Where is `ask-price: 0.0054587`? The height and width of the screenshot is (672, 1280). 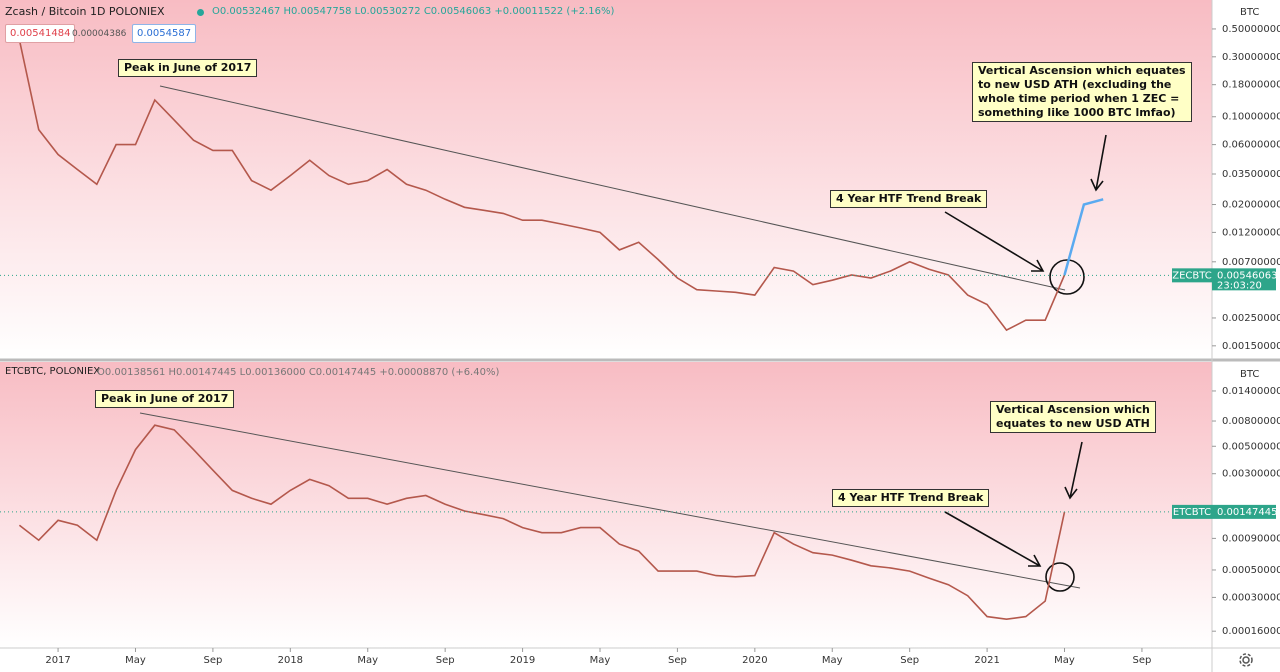
ask-price: 0.0054587 is located at coordinates (164, 33).